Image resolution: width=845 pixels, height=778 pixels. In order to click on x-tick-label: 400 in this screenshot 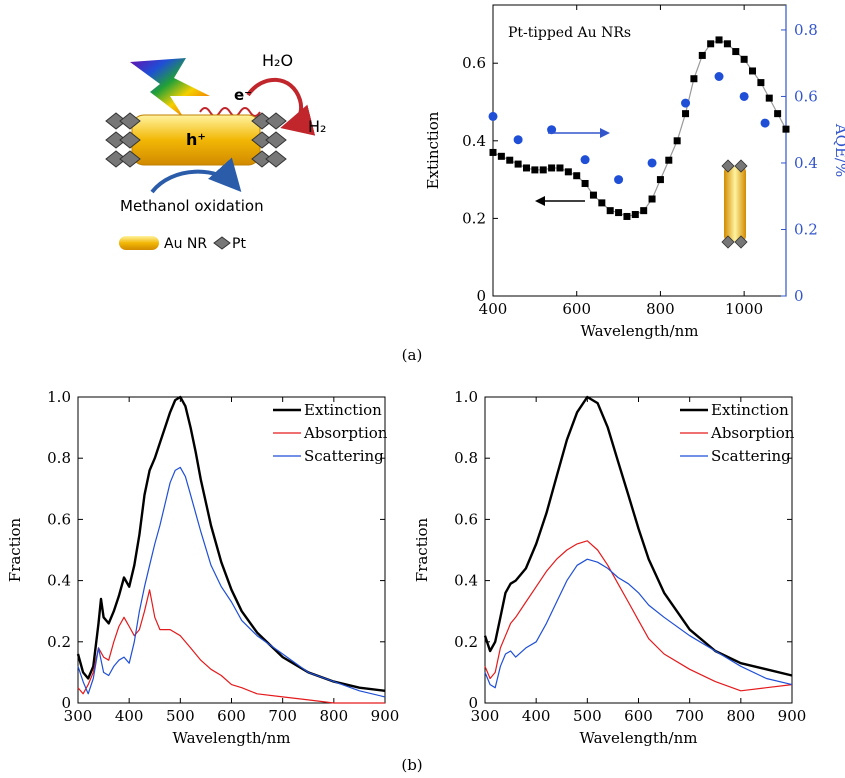, I will do `click(536, 716)`.